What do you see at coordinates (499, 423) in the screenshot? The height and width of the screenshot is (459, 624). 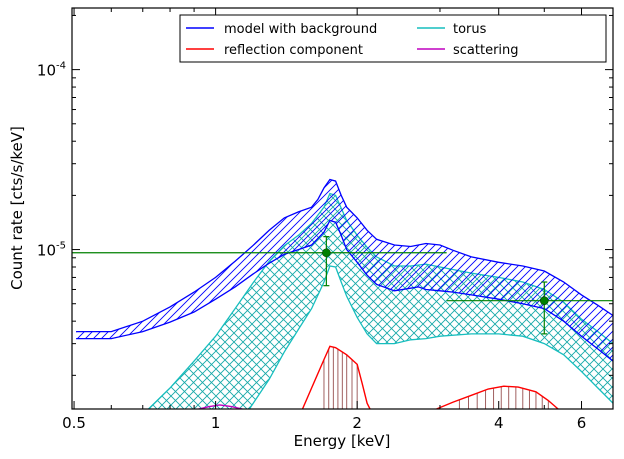 I see `x-tick-label: 4` at bounding box center [499, 423].